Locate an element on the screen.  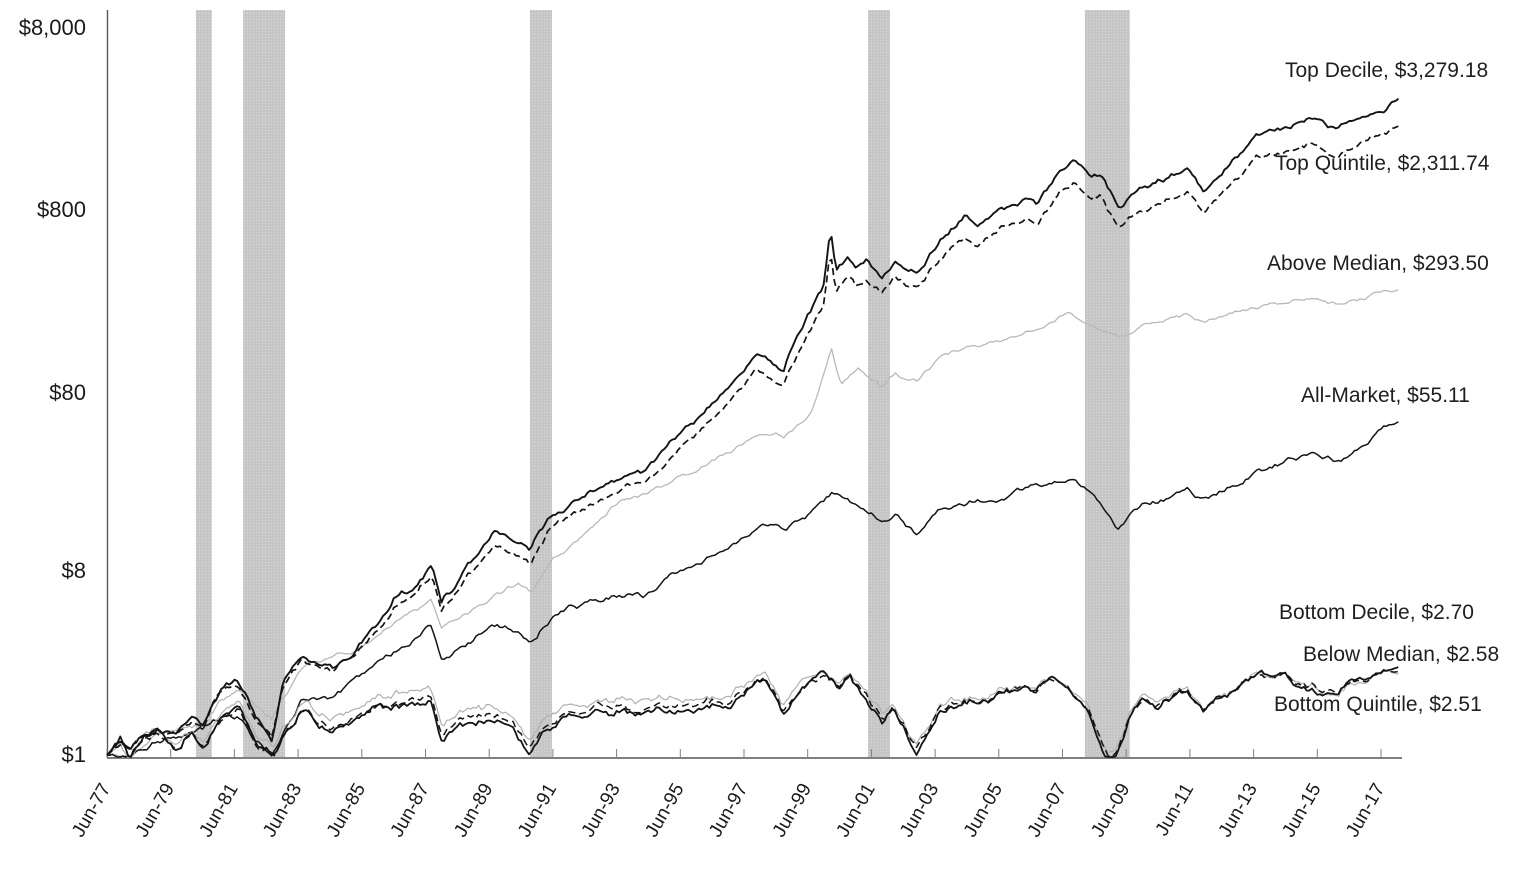
x-tick-label: Jun-85 is located at coordinates (346, 810).